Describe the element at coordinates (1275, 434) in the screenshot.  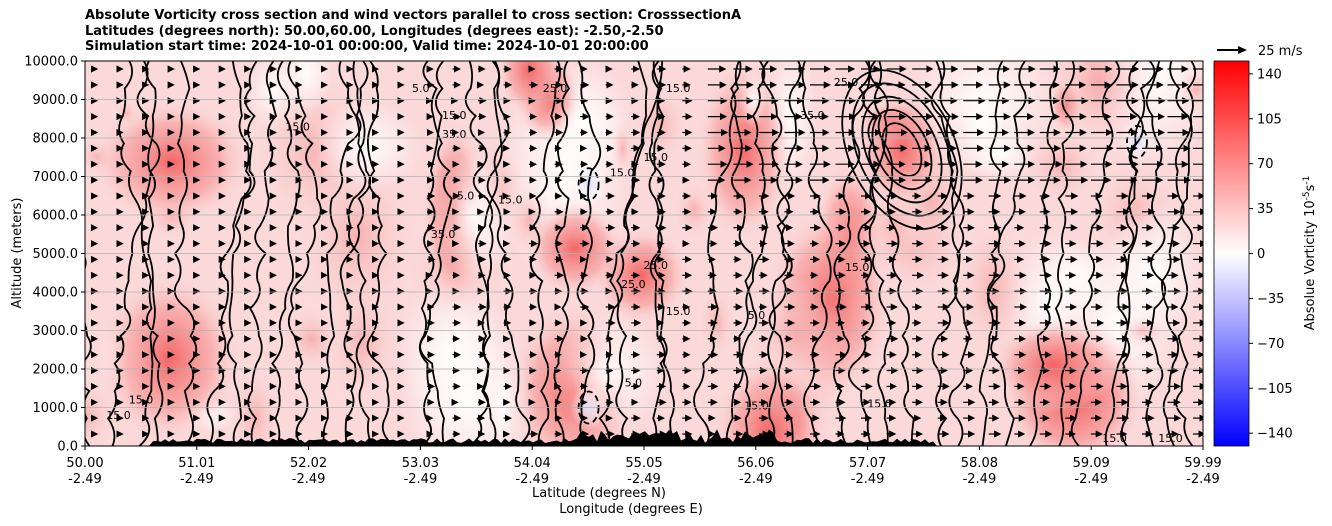
I see `colorbar-tick-label: −140` at that location.